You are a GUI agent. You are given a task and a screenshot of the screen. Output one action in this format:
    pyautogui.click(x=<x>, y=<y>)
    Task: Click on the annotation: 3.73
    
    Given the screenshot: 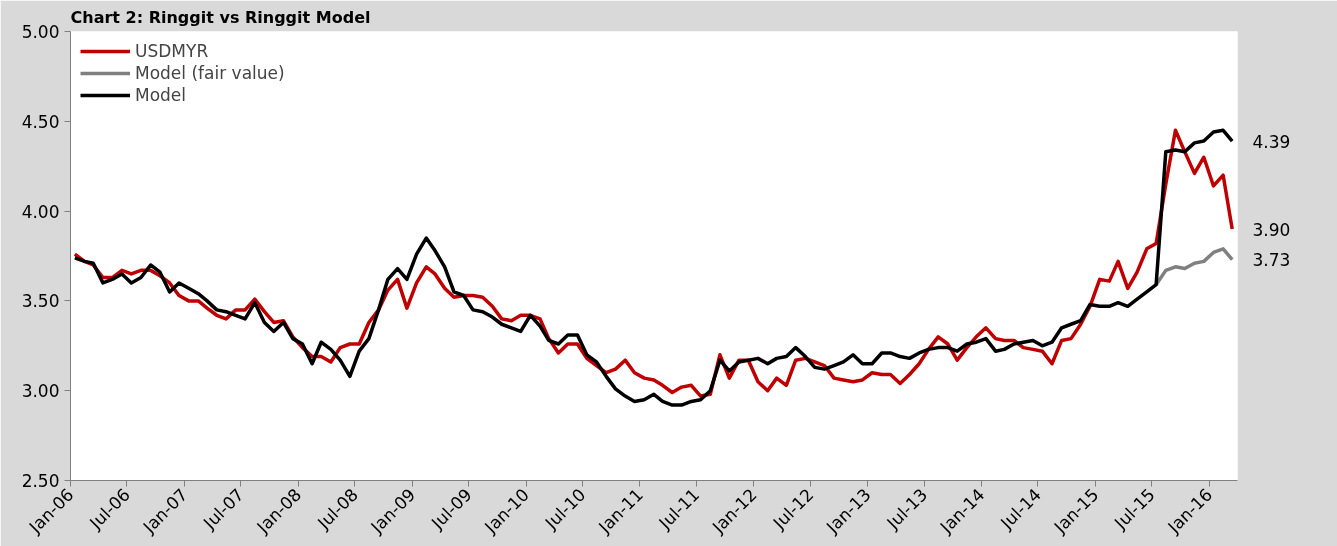 What is the action you would take?
    pyautogui.click(x=1271, y=260)
    